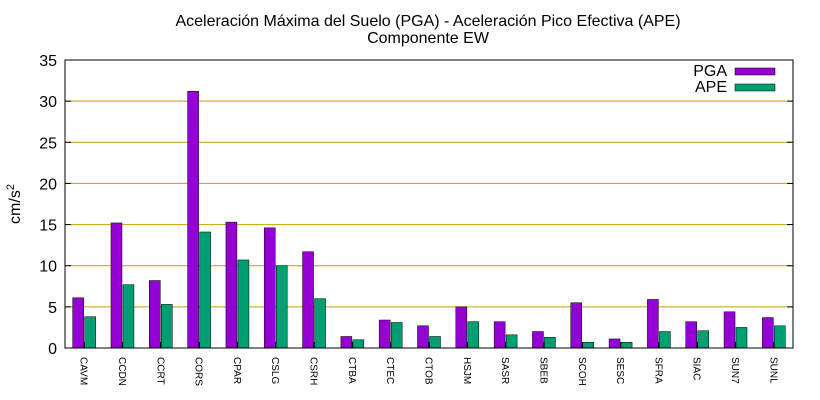 The width and height of the screenshot is (820, 400). I want to click on legend-label: PGA, so click(710, 71).